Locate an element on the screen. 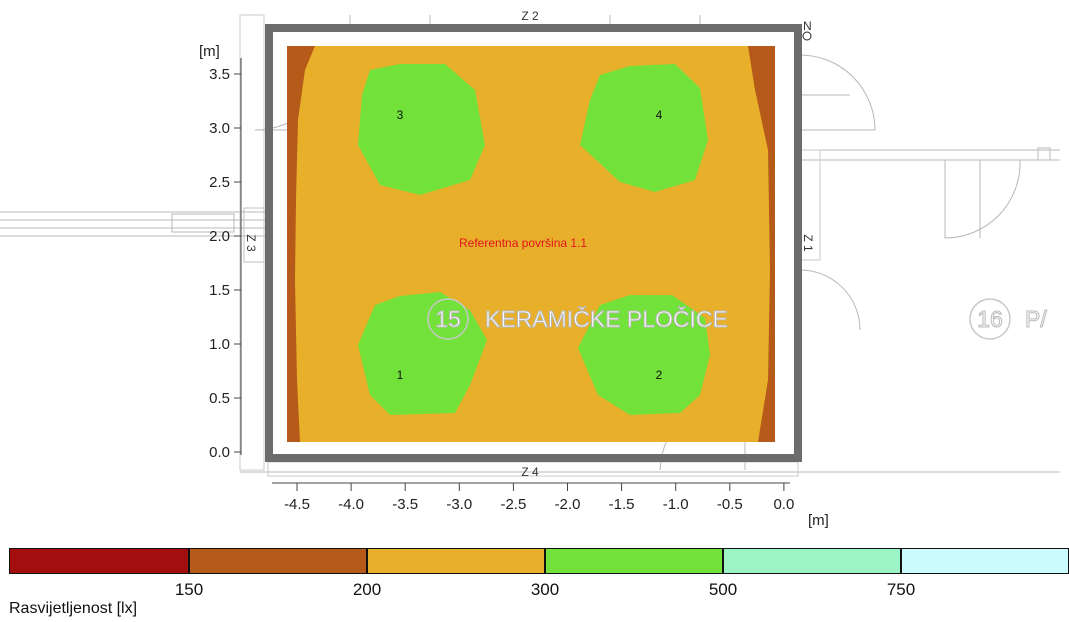 Image resolution: width=1069 pixels, height=622 pixels. legend-title: Rasvijetljenost [lx] is located at coordinates (73, 608).